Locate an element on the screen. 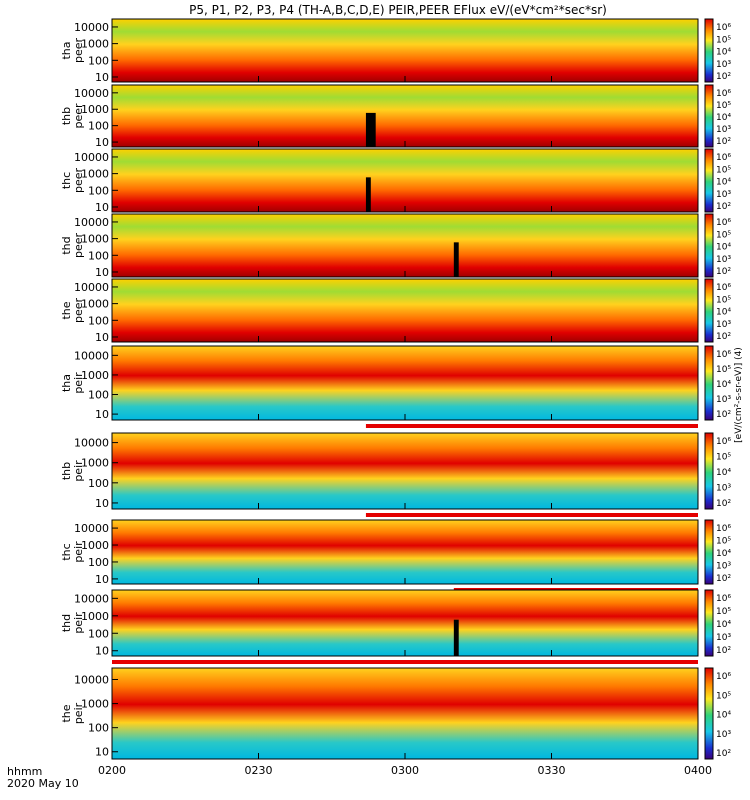 This screenshot has height=800, width=750. thb-peir-panel-label: thbpeir is located at coordinates (72, 471).